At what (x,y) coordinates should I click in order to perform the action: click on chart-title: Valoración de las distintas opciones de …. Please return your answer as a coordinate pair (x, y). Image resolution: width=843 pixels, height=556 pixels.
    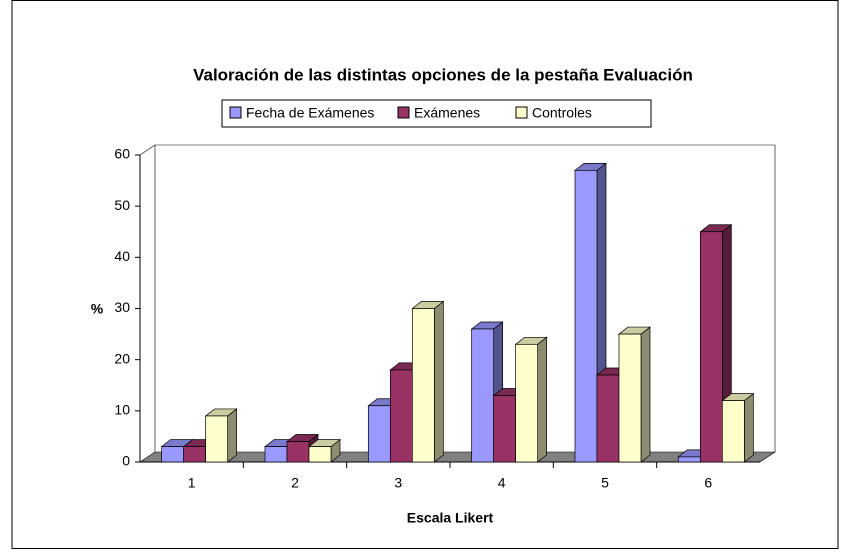
    Looking at the image, I should click on (443, 74).